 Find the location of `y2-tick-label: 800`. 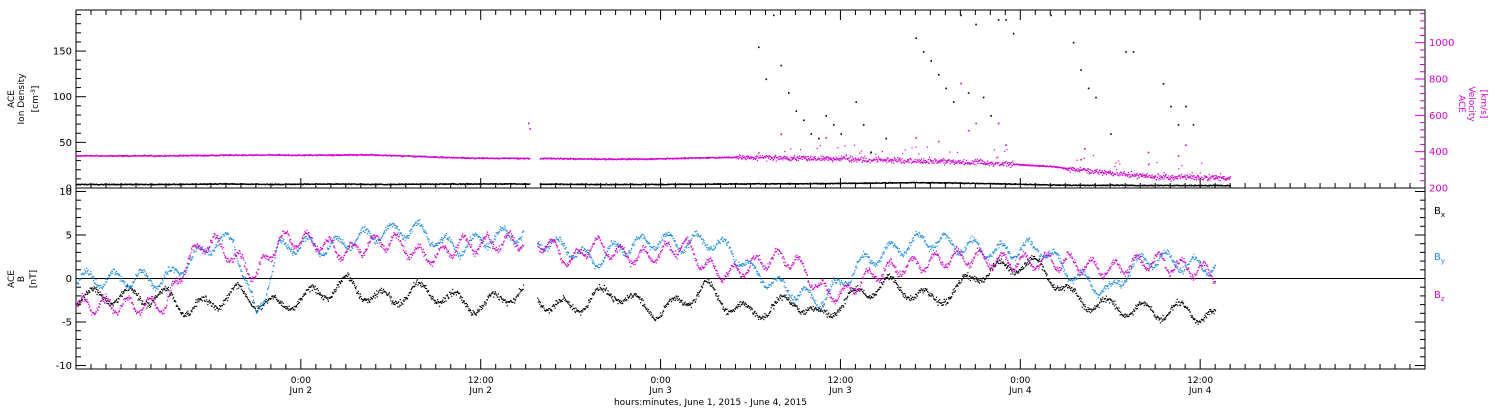

y2-tick-label: 800 is located at coordinates (1438, 80).